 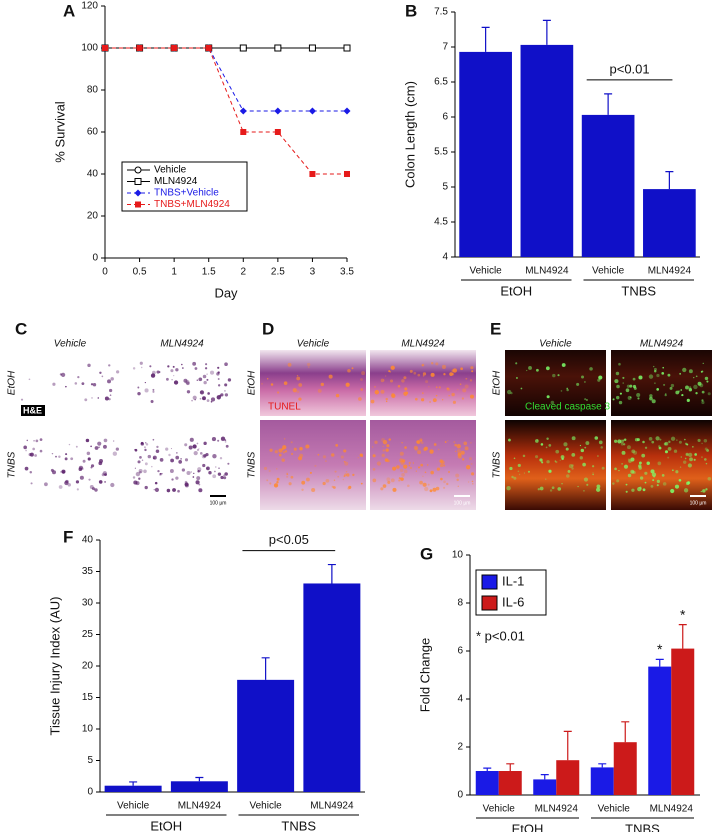 I want to click on y-tick-label: 25, so click(x=88, y=634).